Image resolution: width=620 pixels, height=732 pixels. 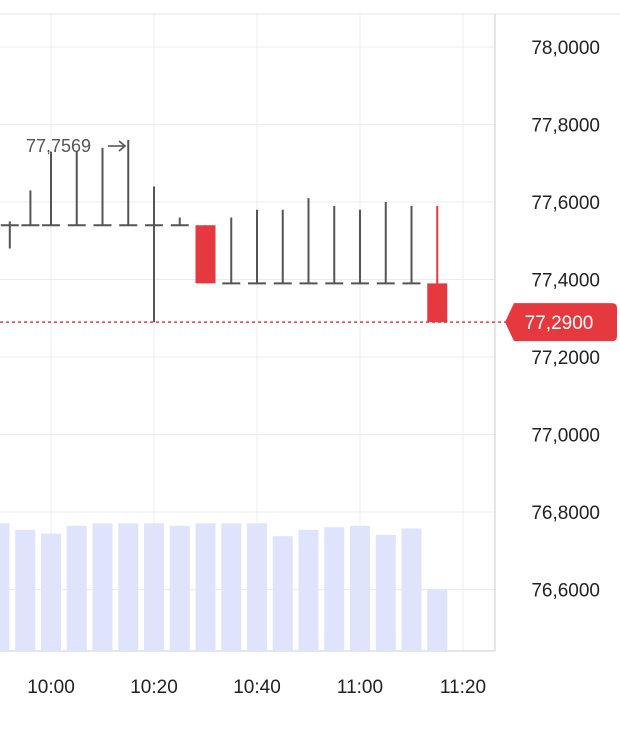 I want to click on right-arrow-icon, so click(x=117, y=146).